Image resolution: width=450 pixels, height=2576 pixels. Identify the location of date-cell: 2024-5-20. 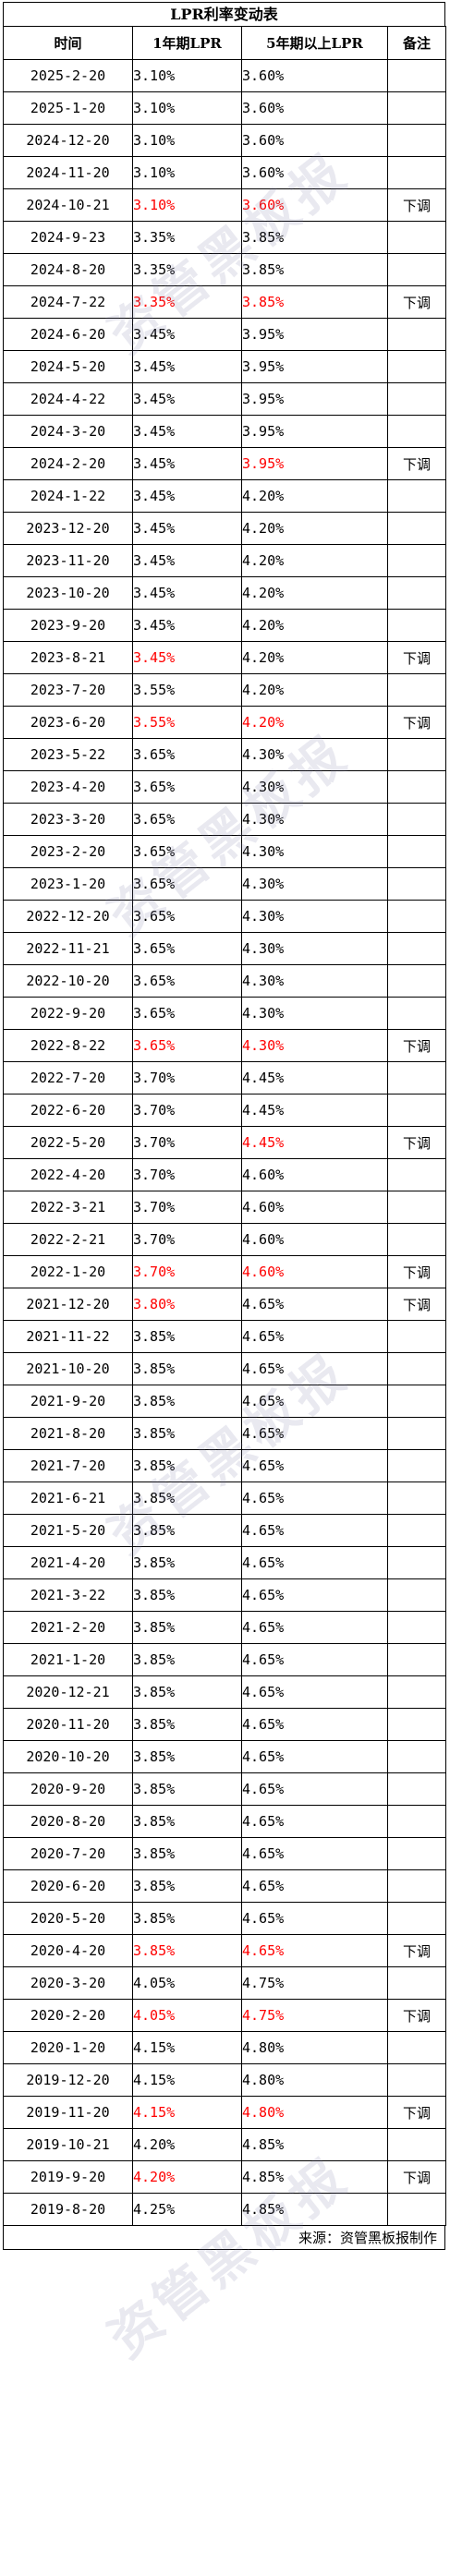
(68, 366).